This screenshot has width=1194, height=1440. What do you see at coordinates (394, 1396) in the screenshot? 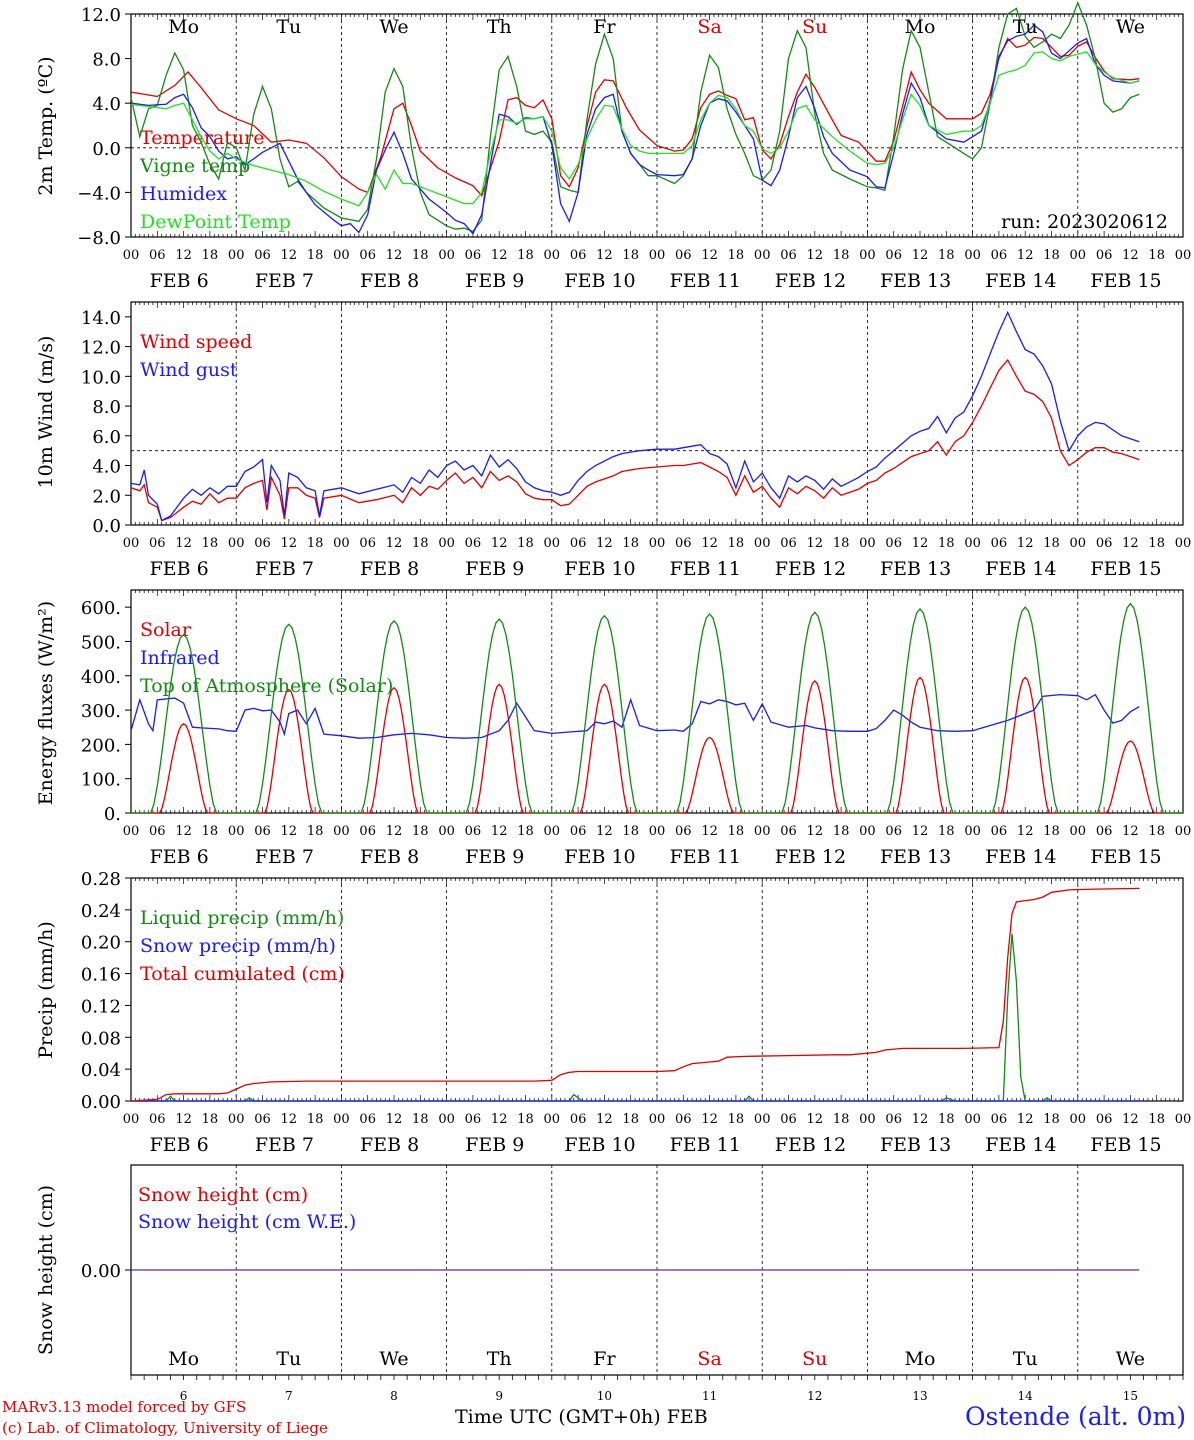
I see `day-number: 8` at bounding box center [394, 1396].